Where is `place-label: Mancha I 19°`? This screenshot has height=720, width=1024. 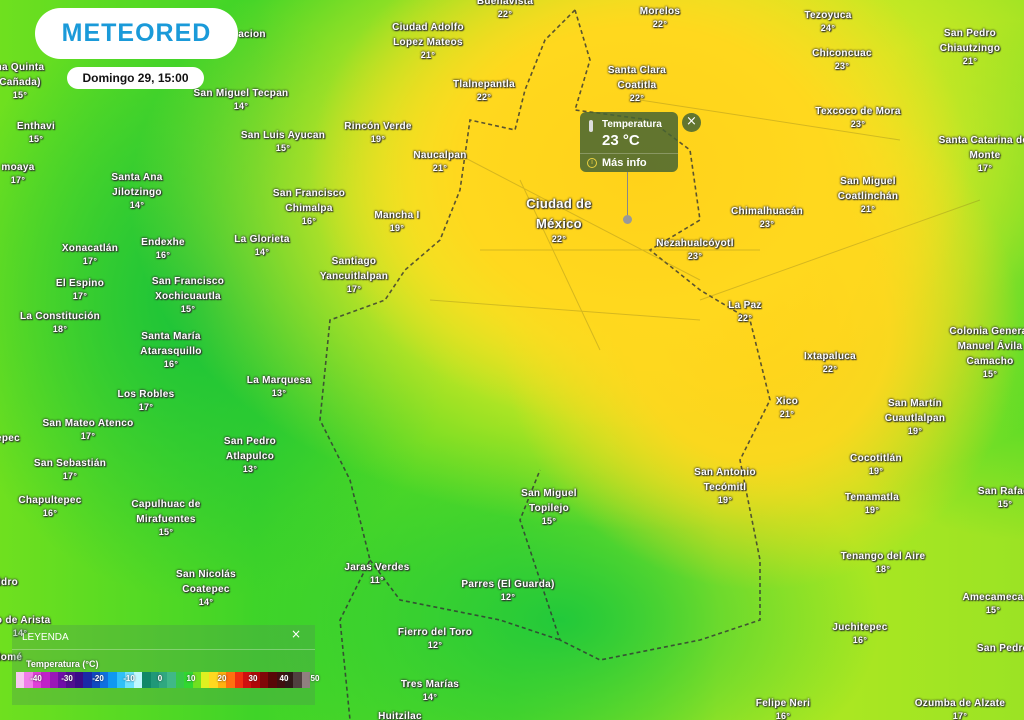
place-label: Mancha I 19° is located at coordinates (396, 220).